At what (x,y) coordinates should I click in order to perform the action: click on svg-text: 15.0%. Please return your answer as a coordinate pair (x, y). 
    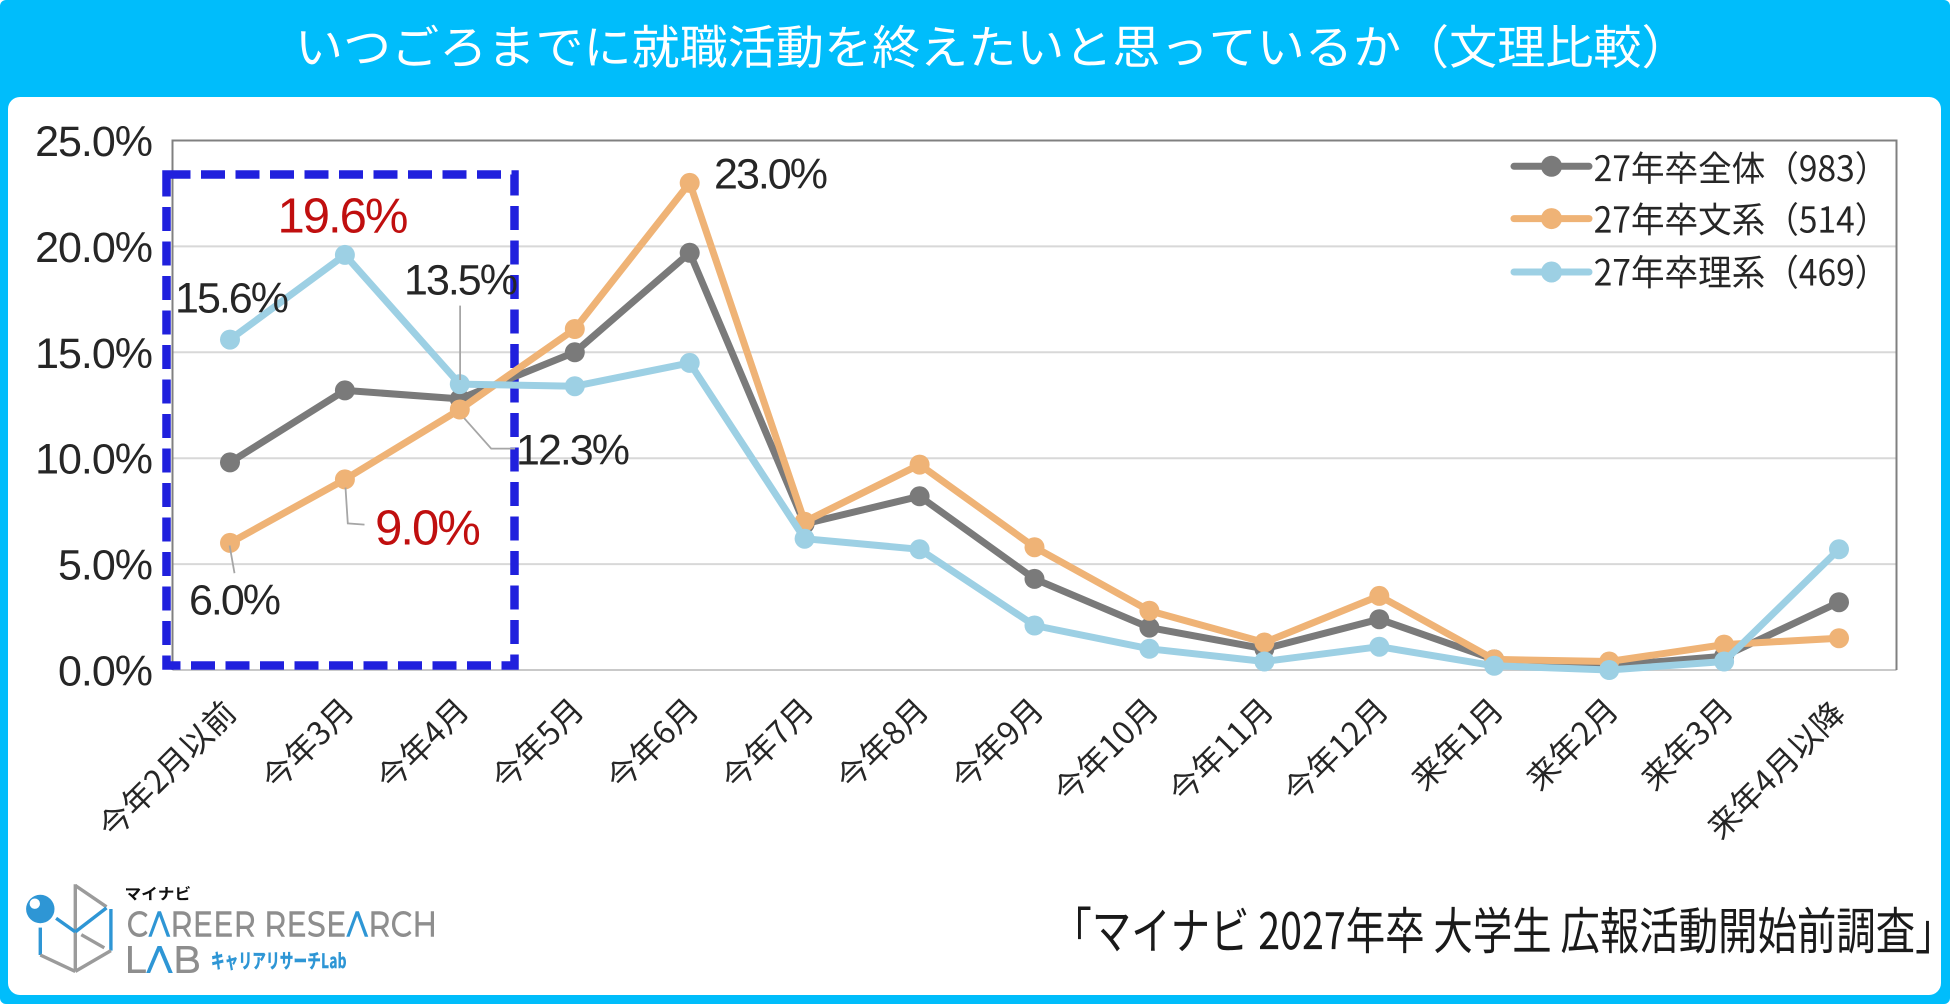
    Looking at the image, I should click on (93, 354).